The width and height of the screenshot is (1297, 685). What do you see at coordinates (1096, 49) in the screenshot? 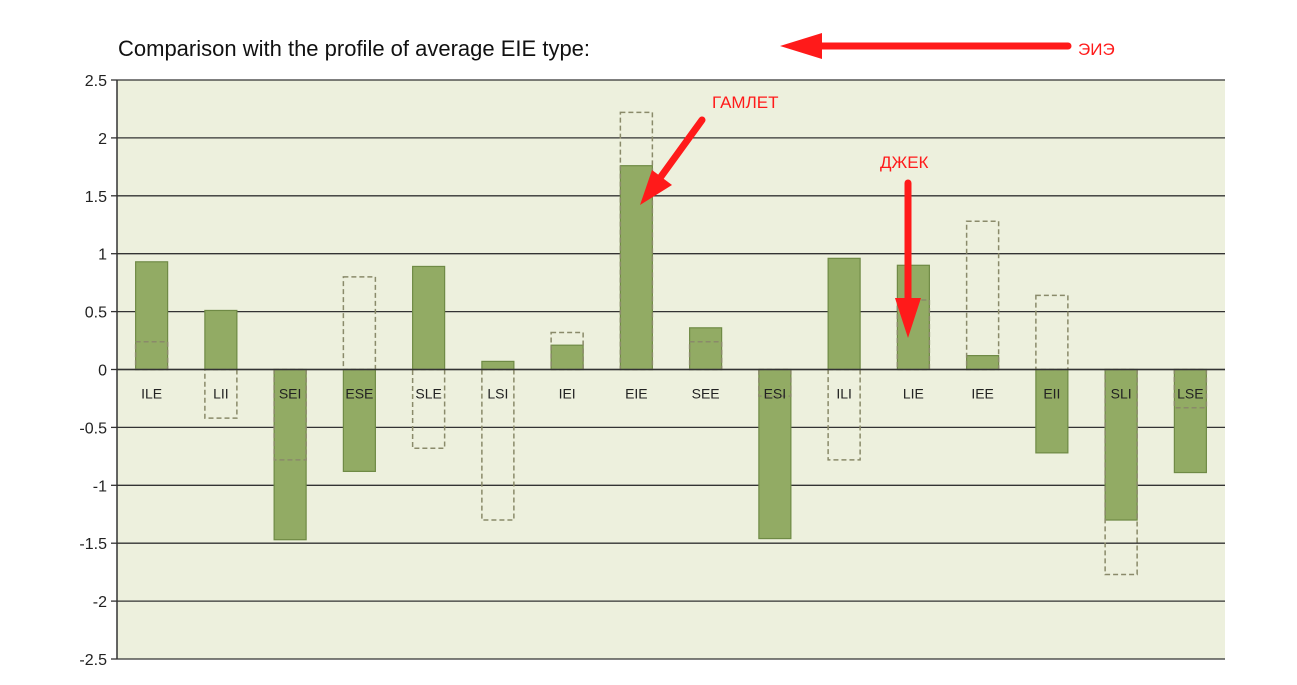
I see `annotation-eie-label: ЭИЭ` at bounding box center [1096, 49].